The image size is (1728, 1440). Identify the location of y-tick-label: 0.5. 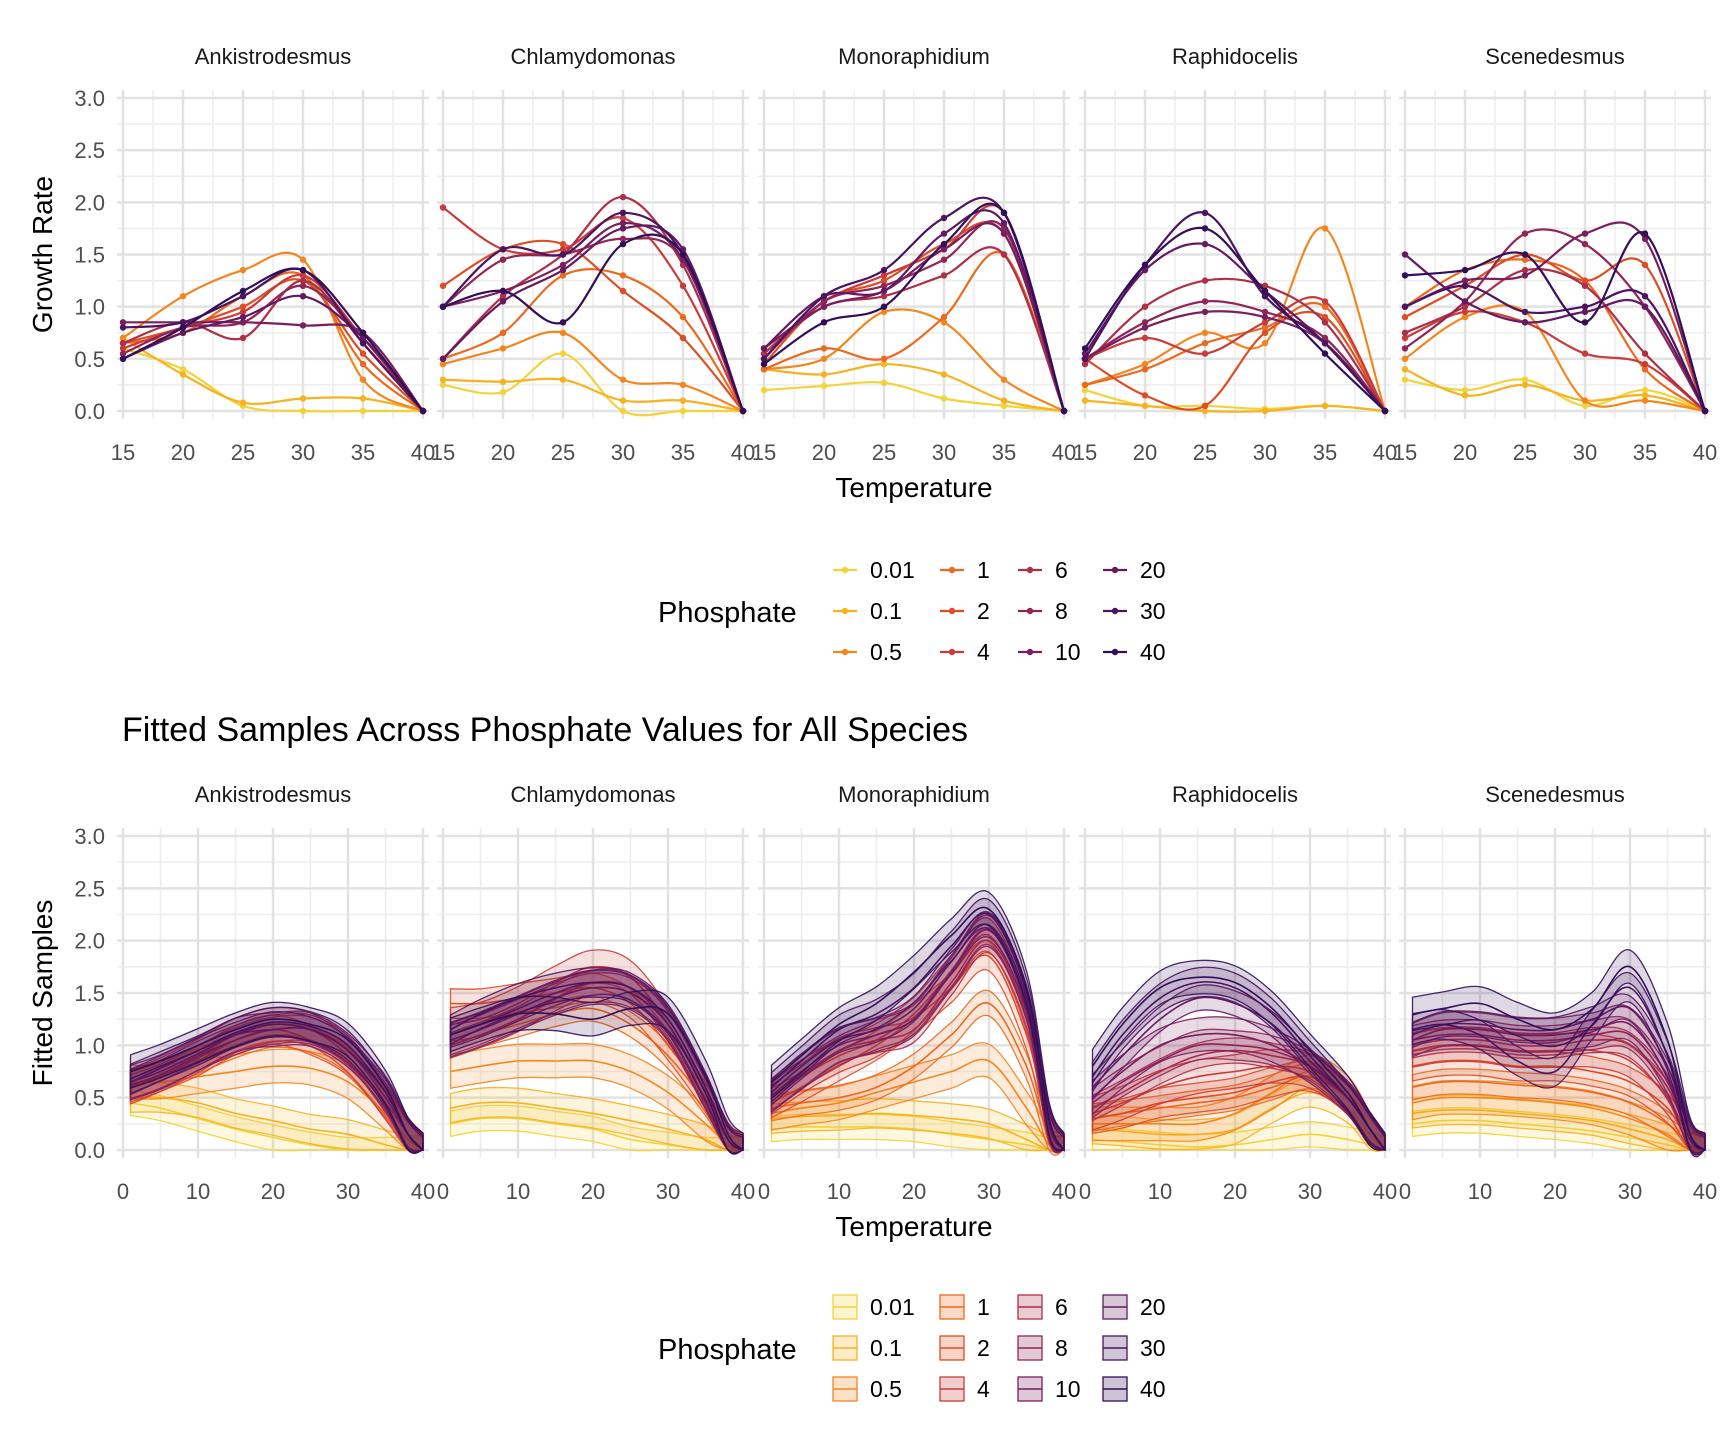
(89, 359).